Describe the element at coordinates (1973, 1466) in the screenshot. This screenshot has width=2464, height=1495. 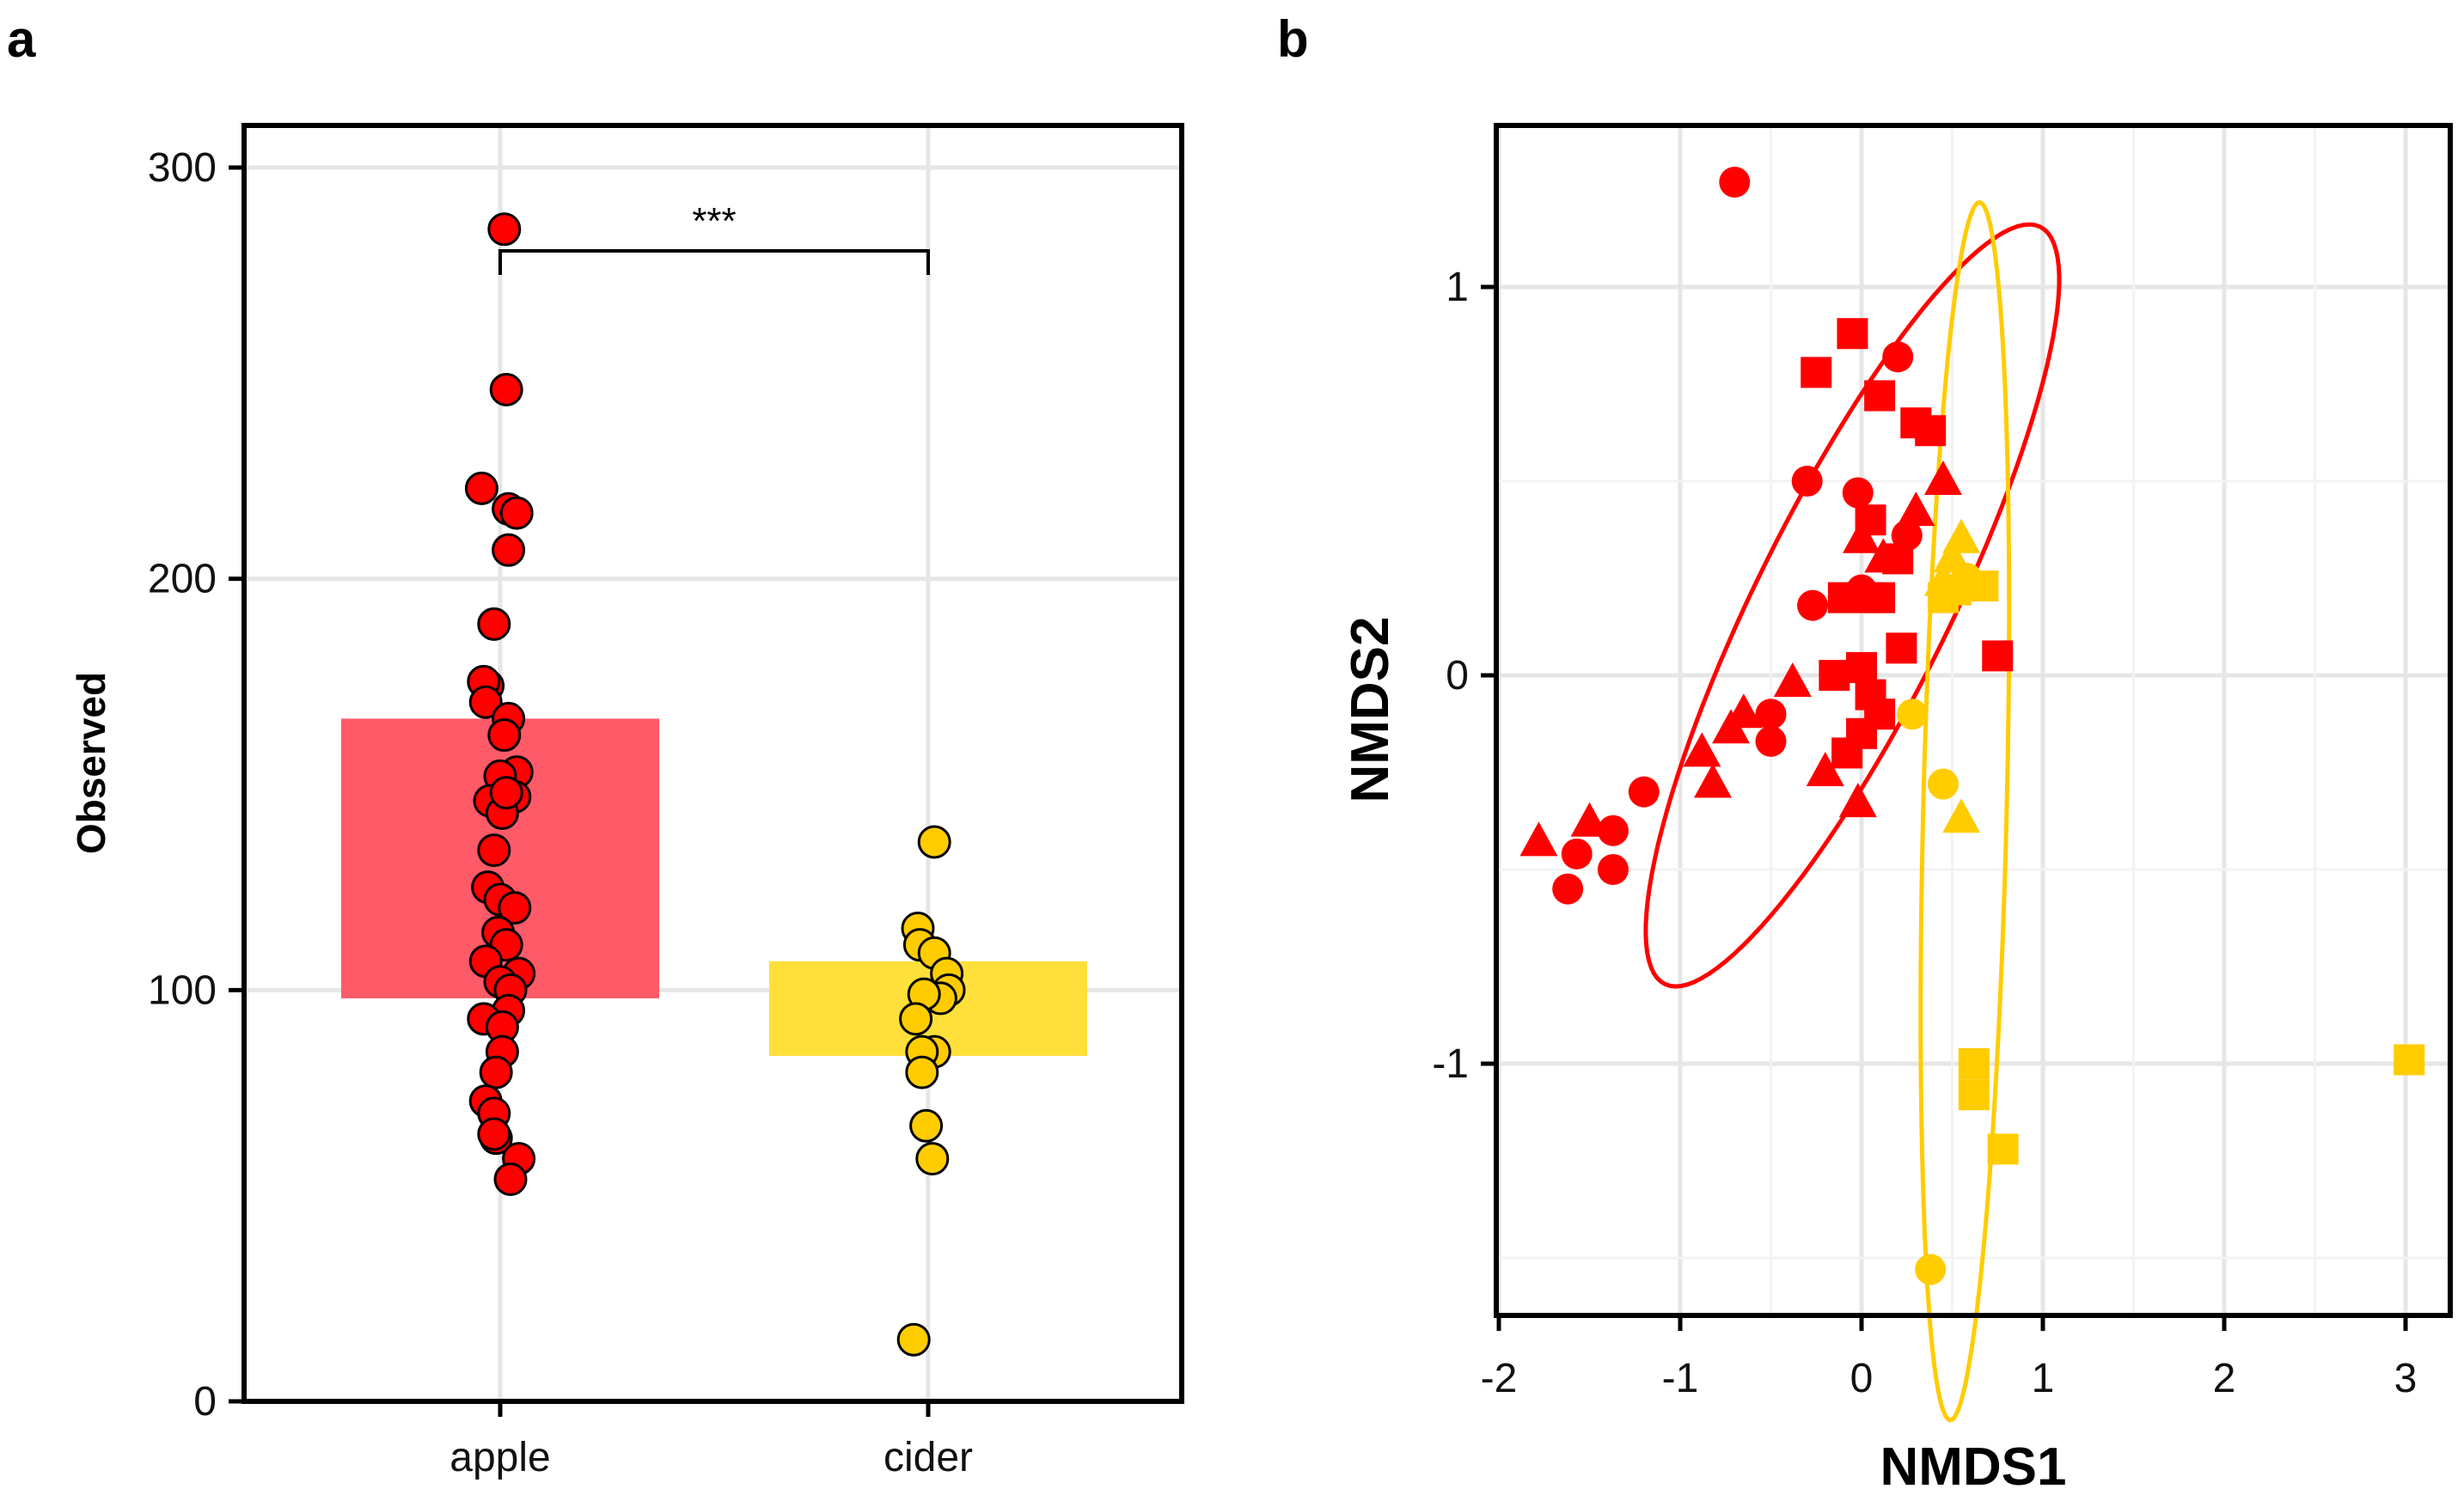
I see `x-axis-title-nmds1: NMDS1` at that location.